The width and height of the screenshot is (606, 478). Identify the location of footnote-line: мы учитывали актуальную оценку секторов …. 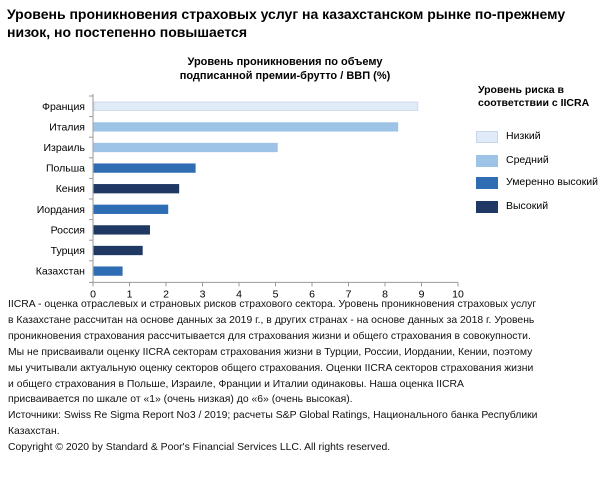
(271, 368).